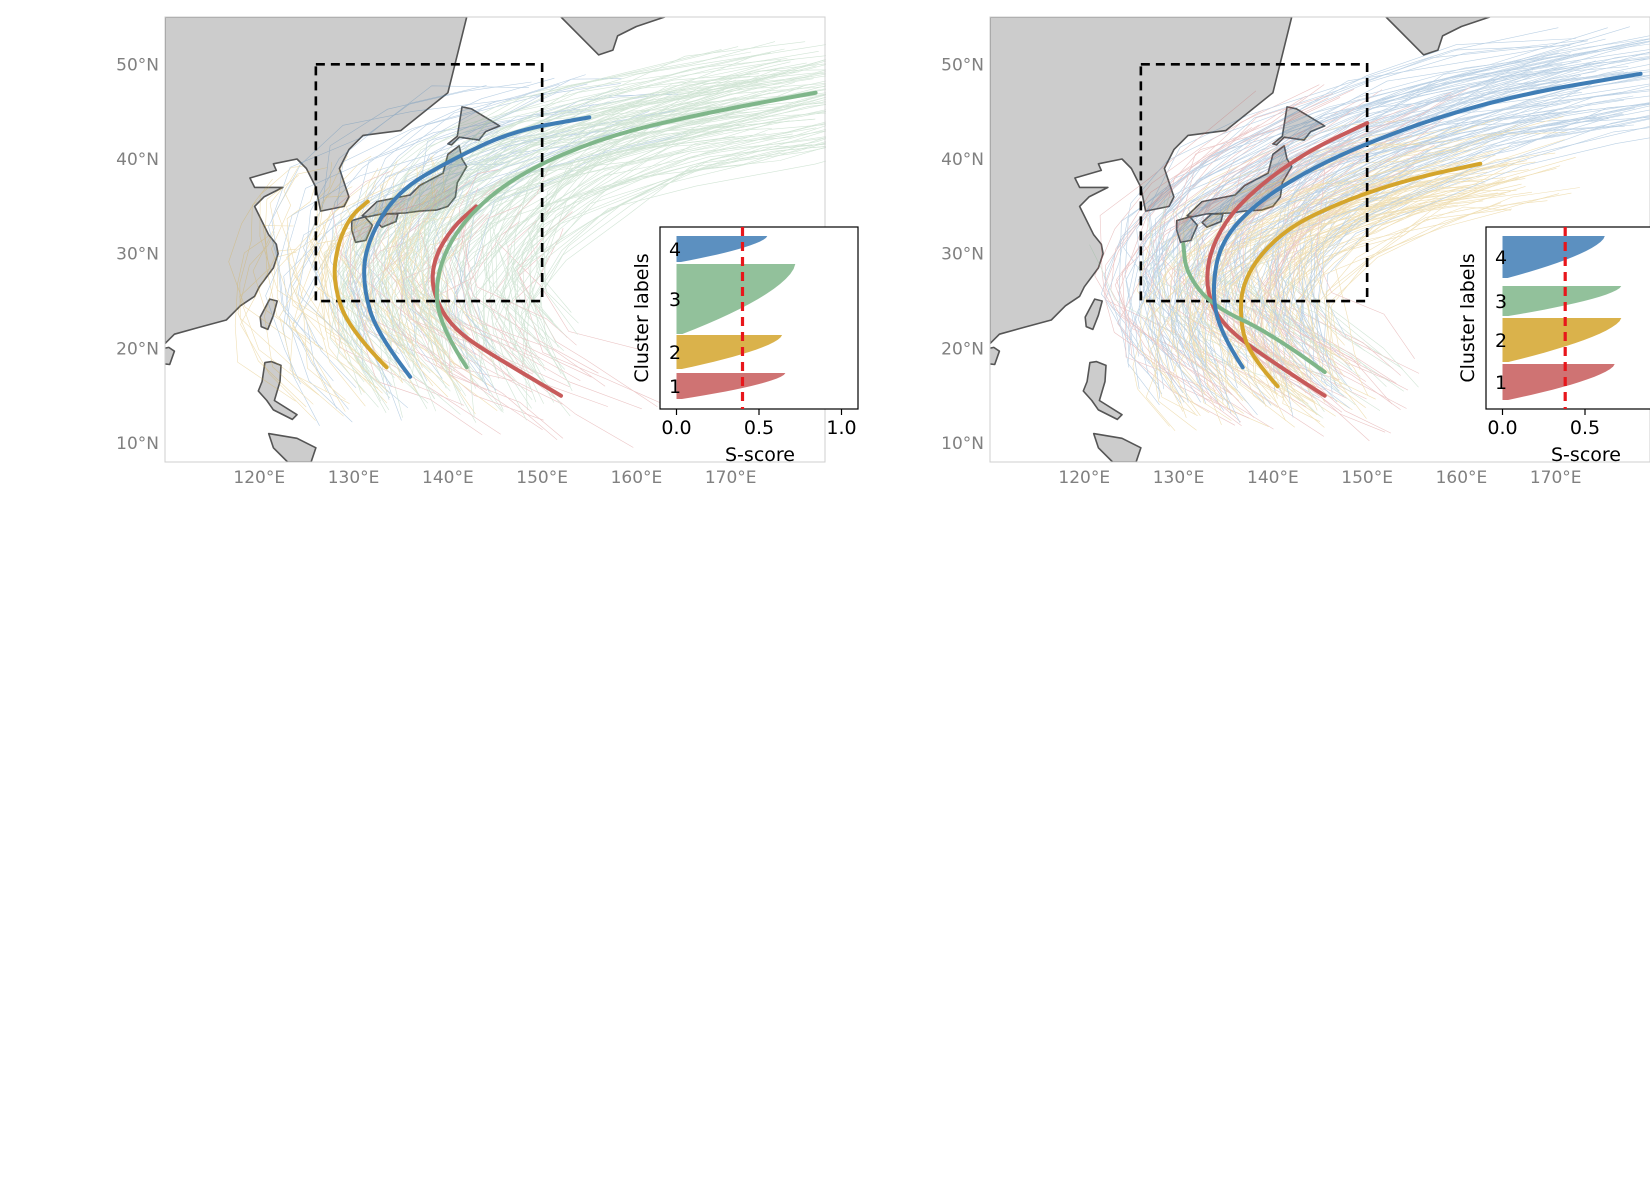 The image size is (1650, 1200). Describe the element at coordinates (1179, 478) in the screenshot. I see `longitude-tick-label: 130°E` at that location.